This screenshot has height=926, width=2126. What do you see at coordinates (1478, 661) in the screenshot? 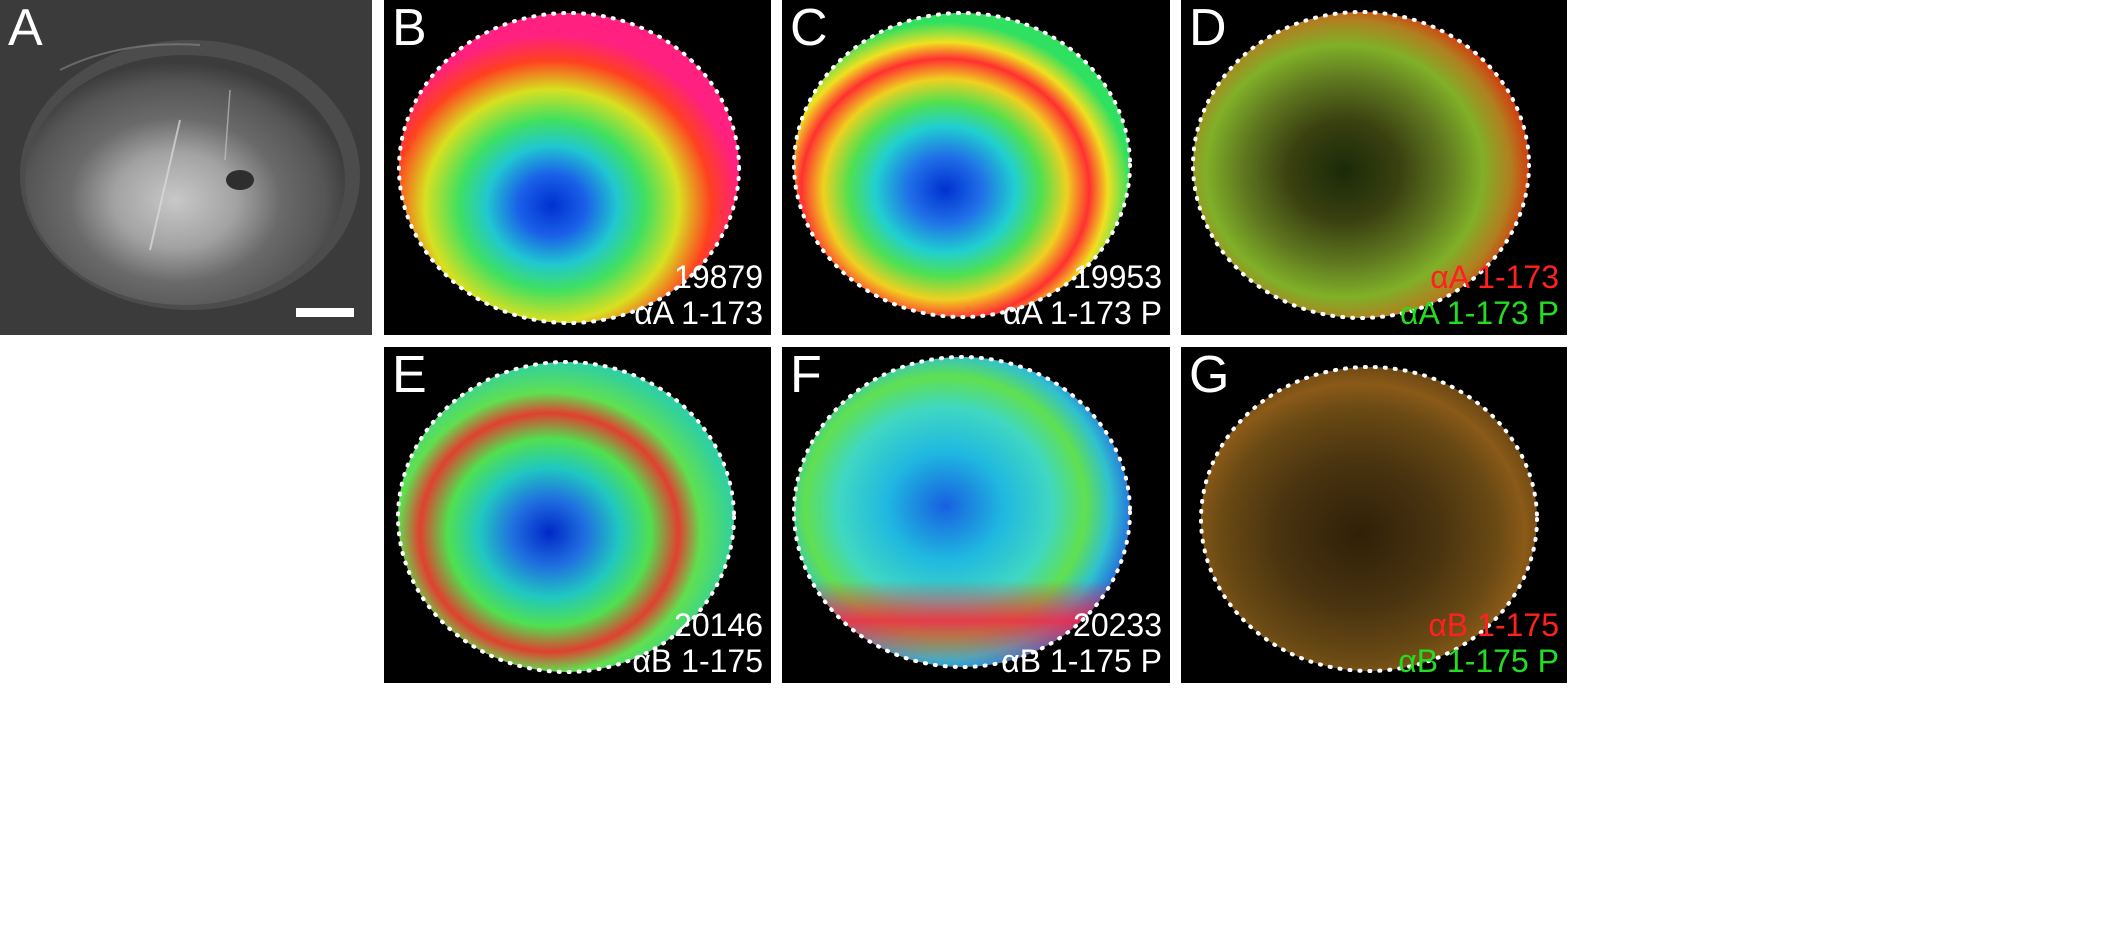
I see `panel-g-green-label: αB 1-175 P` at bounding box center [1478, 661].